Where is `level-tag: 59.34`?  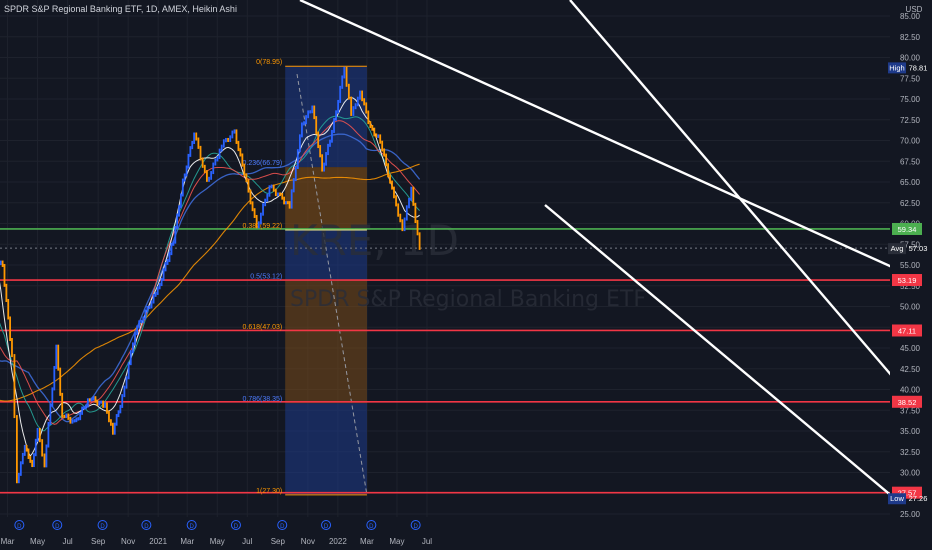
level-tag: 59.34 is located at coordinates (907, 229).